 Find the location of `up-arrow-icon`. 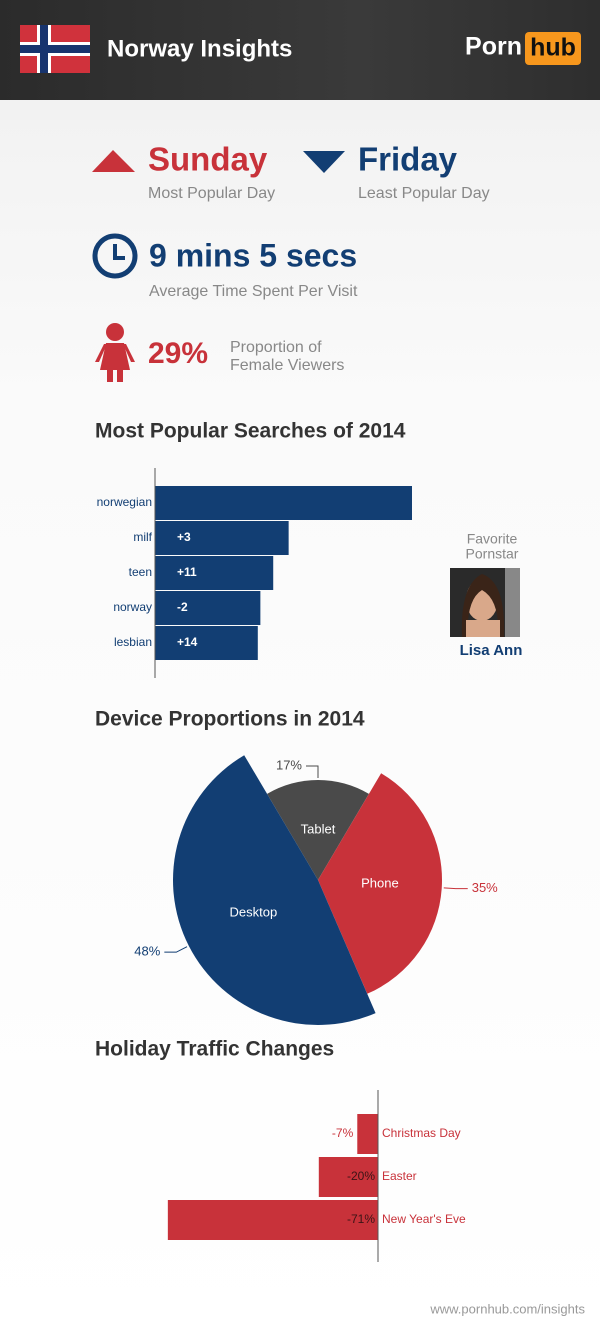

up-arrow-icon is located at coordinates (113, 161).